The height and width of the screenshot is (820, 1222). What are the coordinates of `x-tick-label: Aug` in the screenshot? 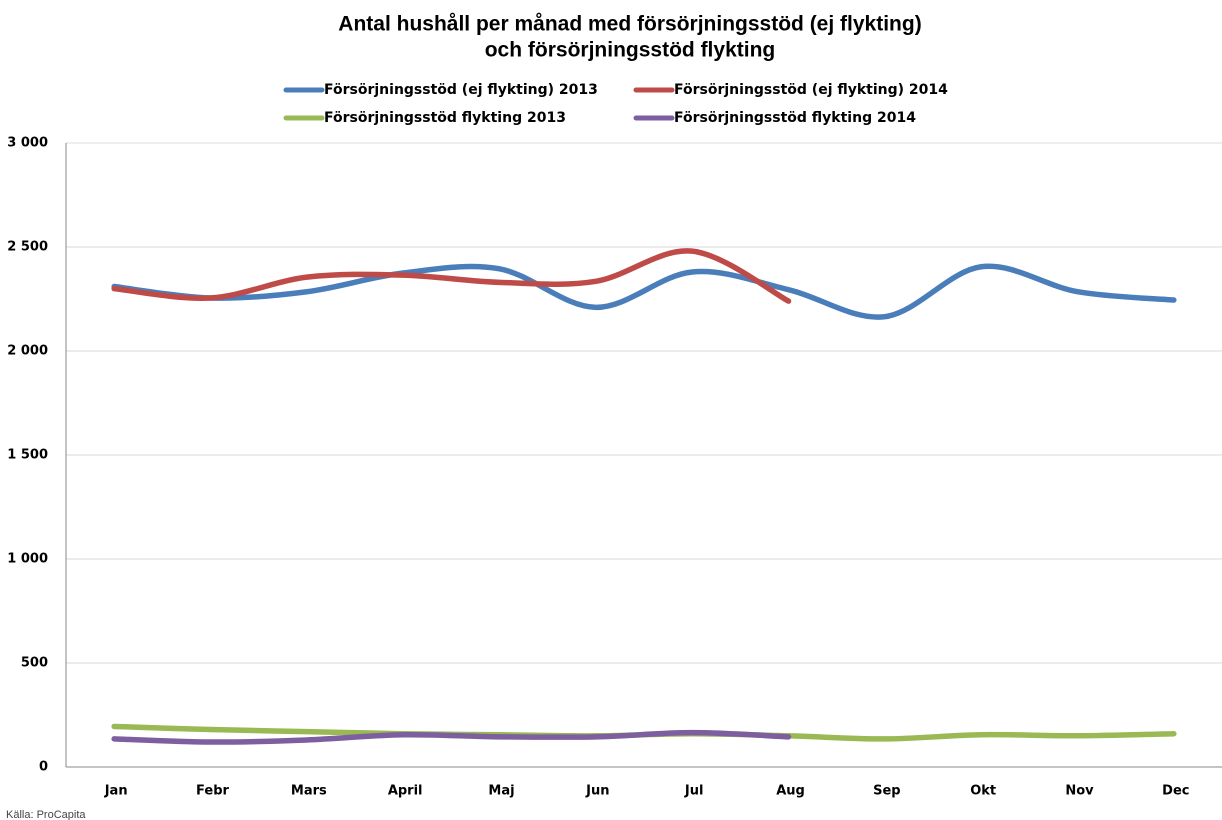 It's located at (790, 791).